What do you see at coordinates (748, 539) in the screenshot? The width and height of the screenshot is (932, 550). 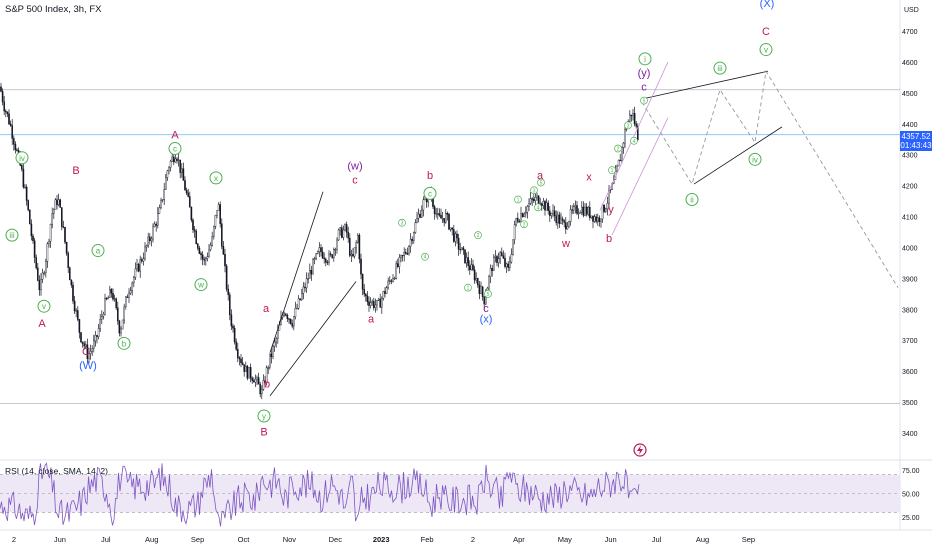 I see `x-tick-label: Sep` at bounding box center [748, 539].